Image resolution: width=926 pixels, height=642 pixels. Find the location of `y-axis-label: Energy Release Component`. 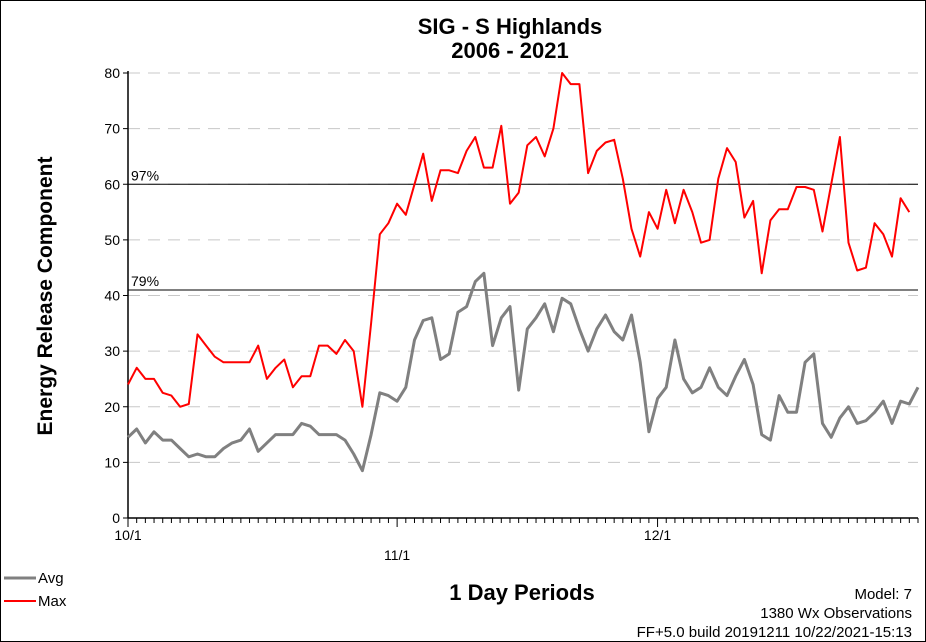

y-axis-label: Energy Release Component is located at coordinates (45, 296).